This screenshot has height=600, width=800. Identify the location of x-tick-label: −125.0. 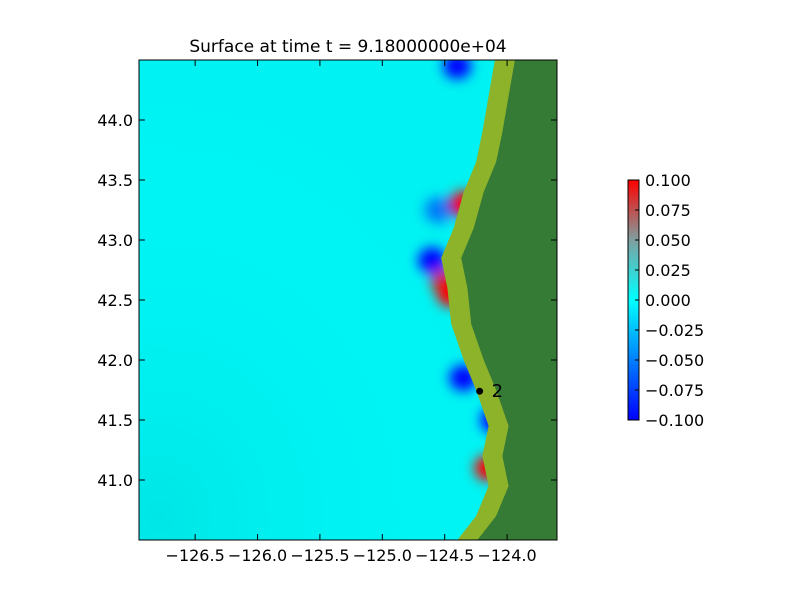
(382, 555).